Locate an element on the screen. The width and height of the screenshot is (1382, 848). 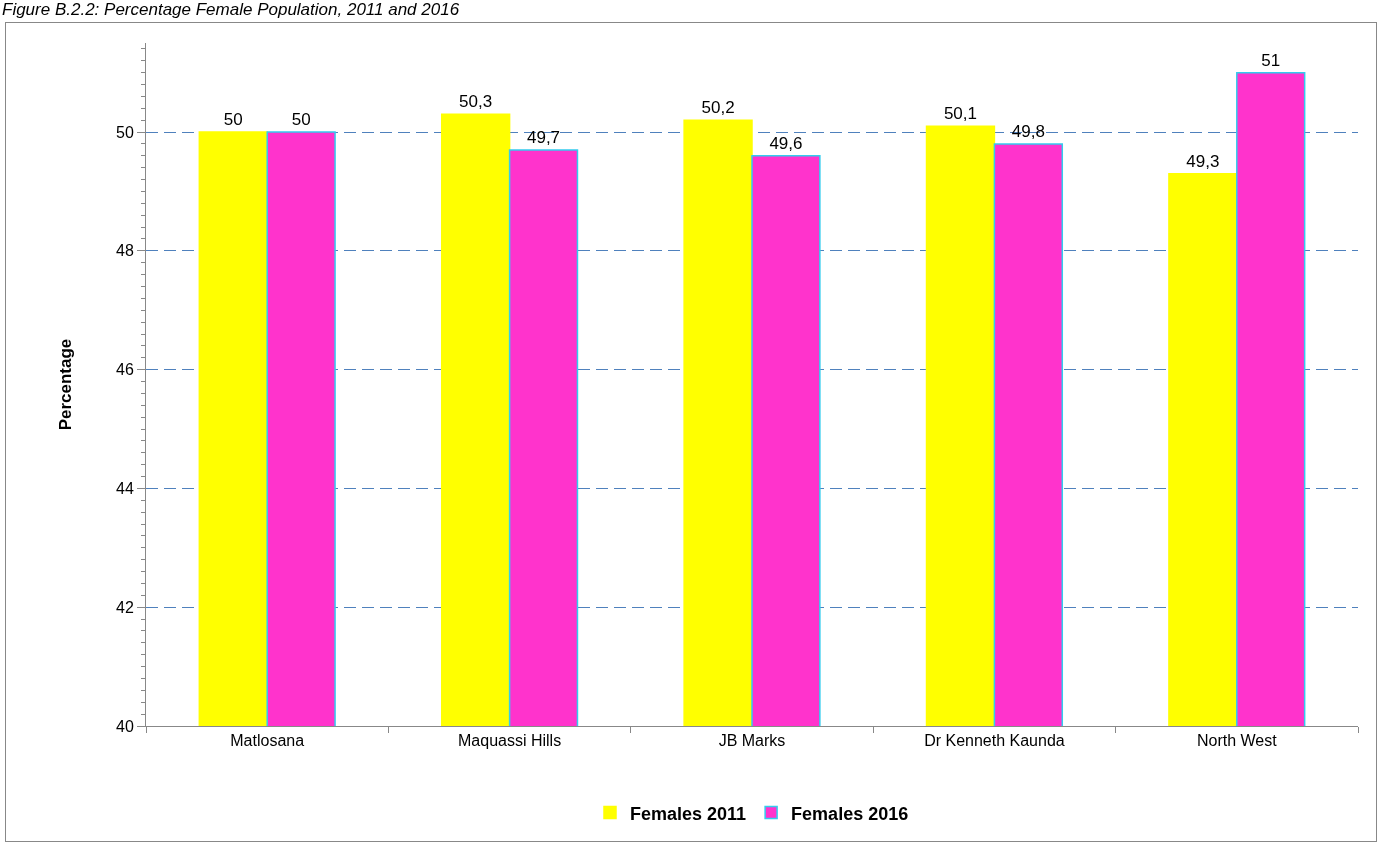
x-tick-label: JB Marks is located at coordinates (752, 741).